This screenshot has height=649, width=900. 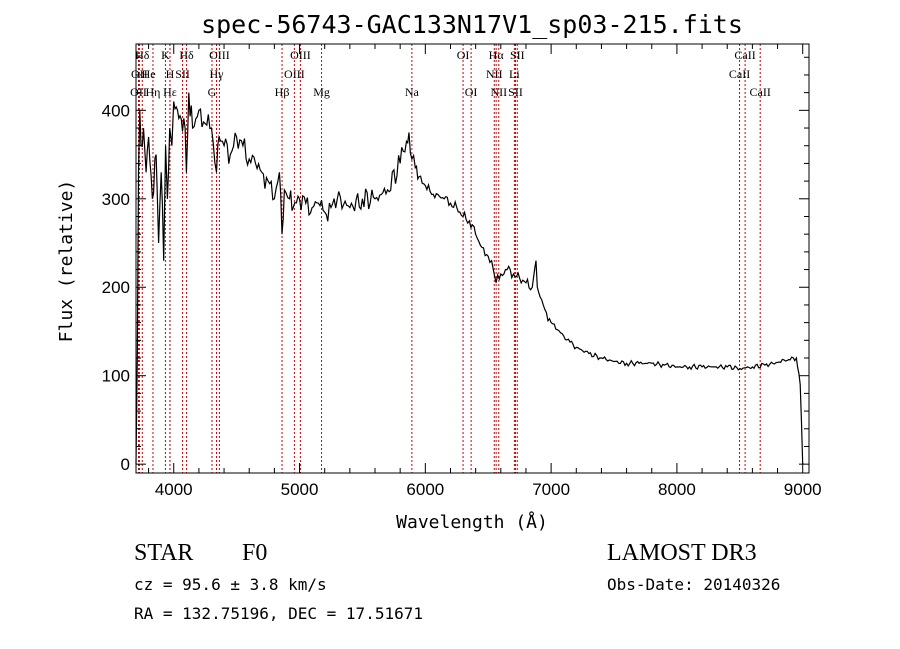 I want to click on y-tick-label: 100, so click(x=116, y=376).